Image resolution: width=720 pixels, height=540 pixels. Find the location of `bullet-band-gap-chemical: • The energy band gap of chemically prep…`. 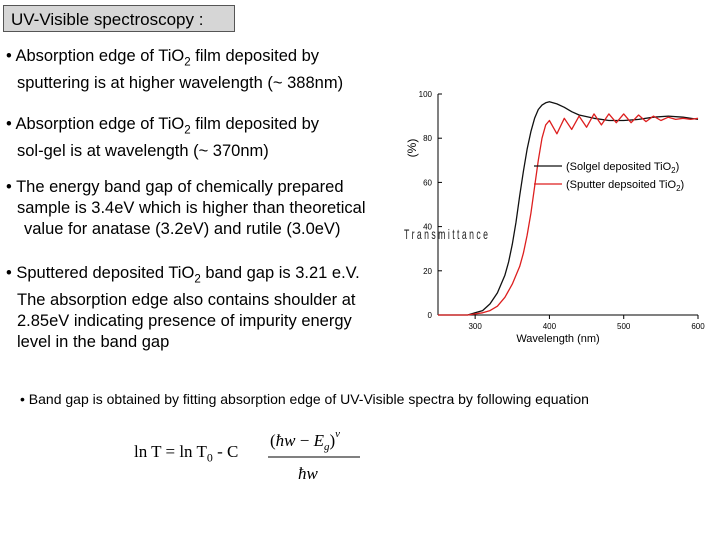

bullet-band-gap-chemical: • The energy band gap of chemically prep… is located at coordinates (186, 208).